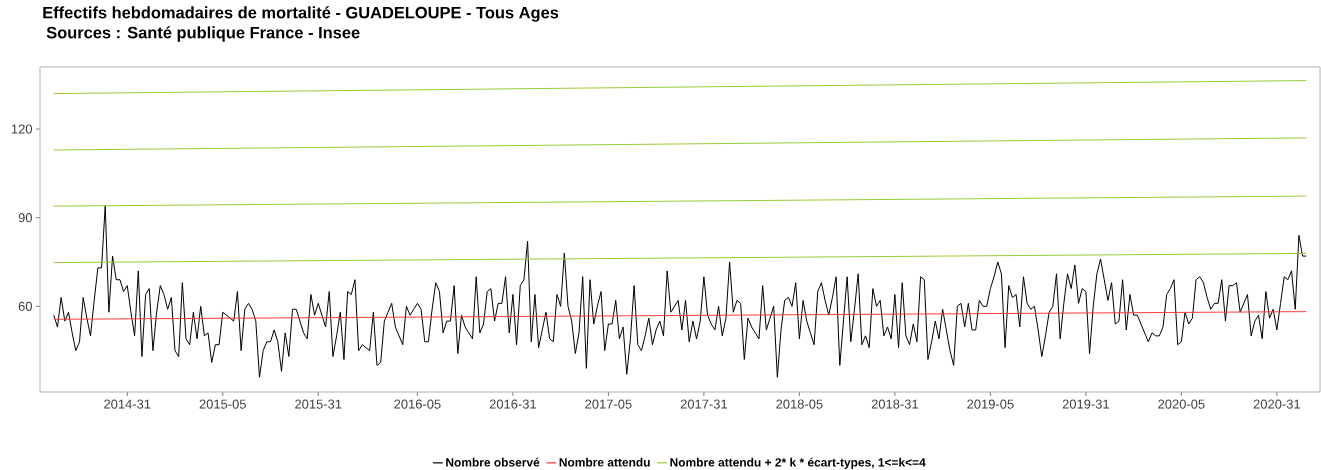 Image resolution: width=1321 pixels, height=470 pixels. I want to click on chart-title: Effectifs hebdomadaires de mortalité - GUADELOUPE - Tous Ages, so click(301, 14).